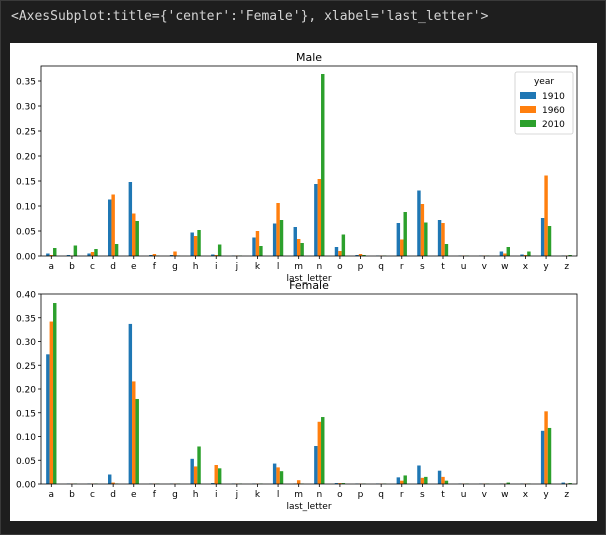  Describe the element at coordinates (549, 455) in the screenshot. I see `bar-2010-y` at that location.